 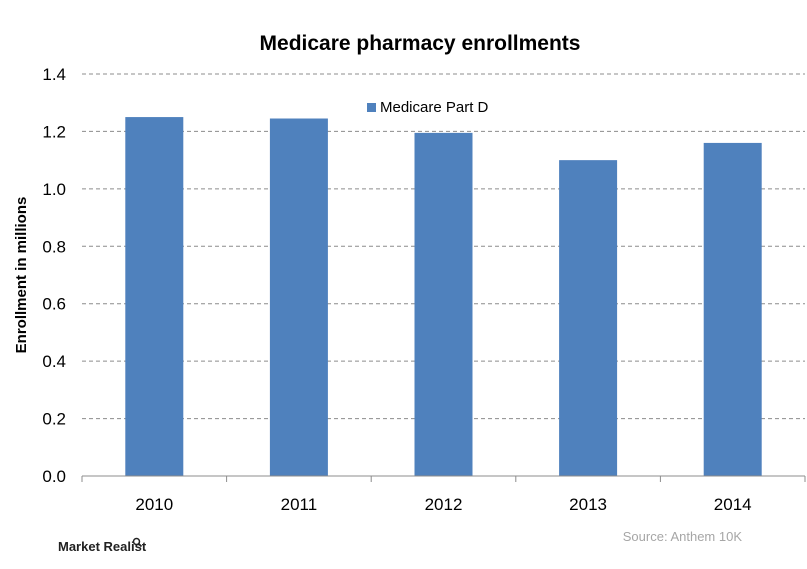 I want to click on y-tick-label: 0.0, so click(x=54, y=476).